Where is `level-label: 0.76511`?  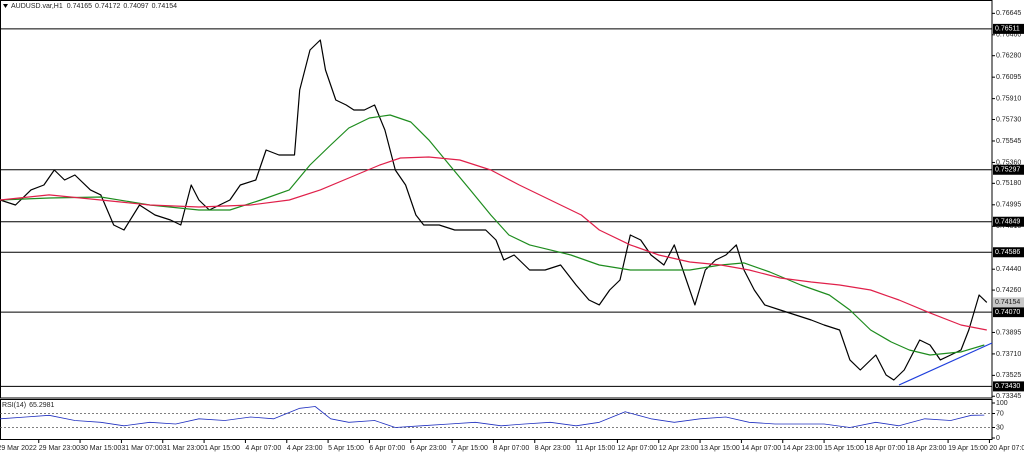 level-label: 0.76511 is located at coordinates (1007, 29).